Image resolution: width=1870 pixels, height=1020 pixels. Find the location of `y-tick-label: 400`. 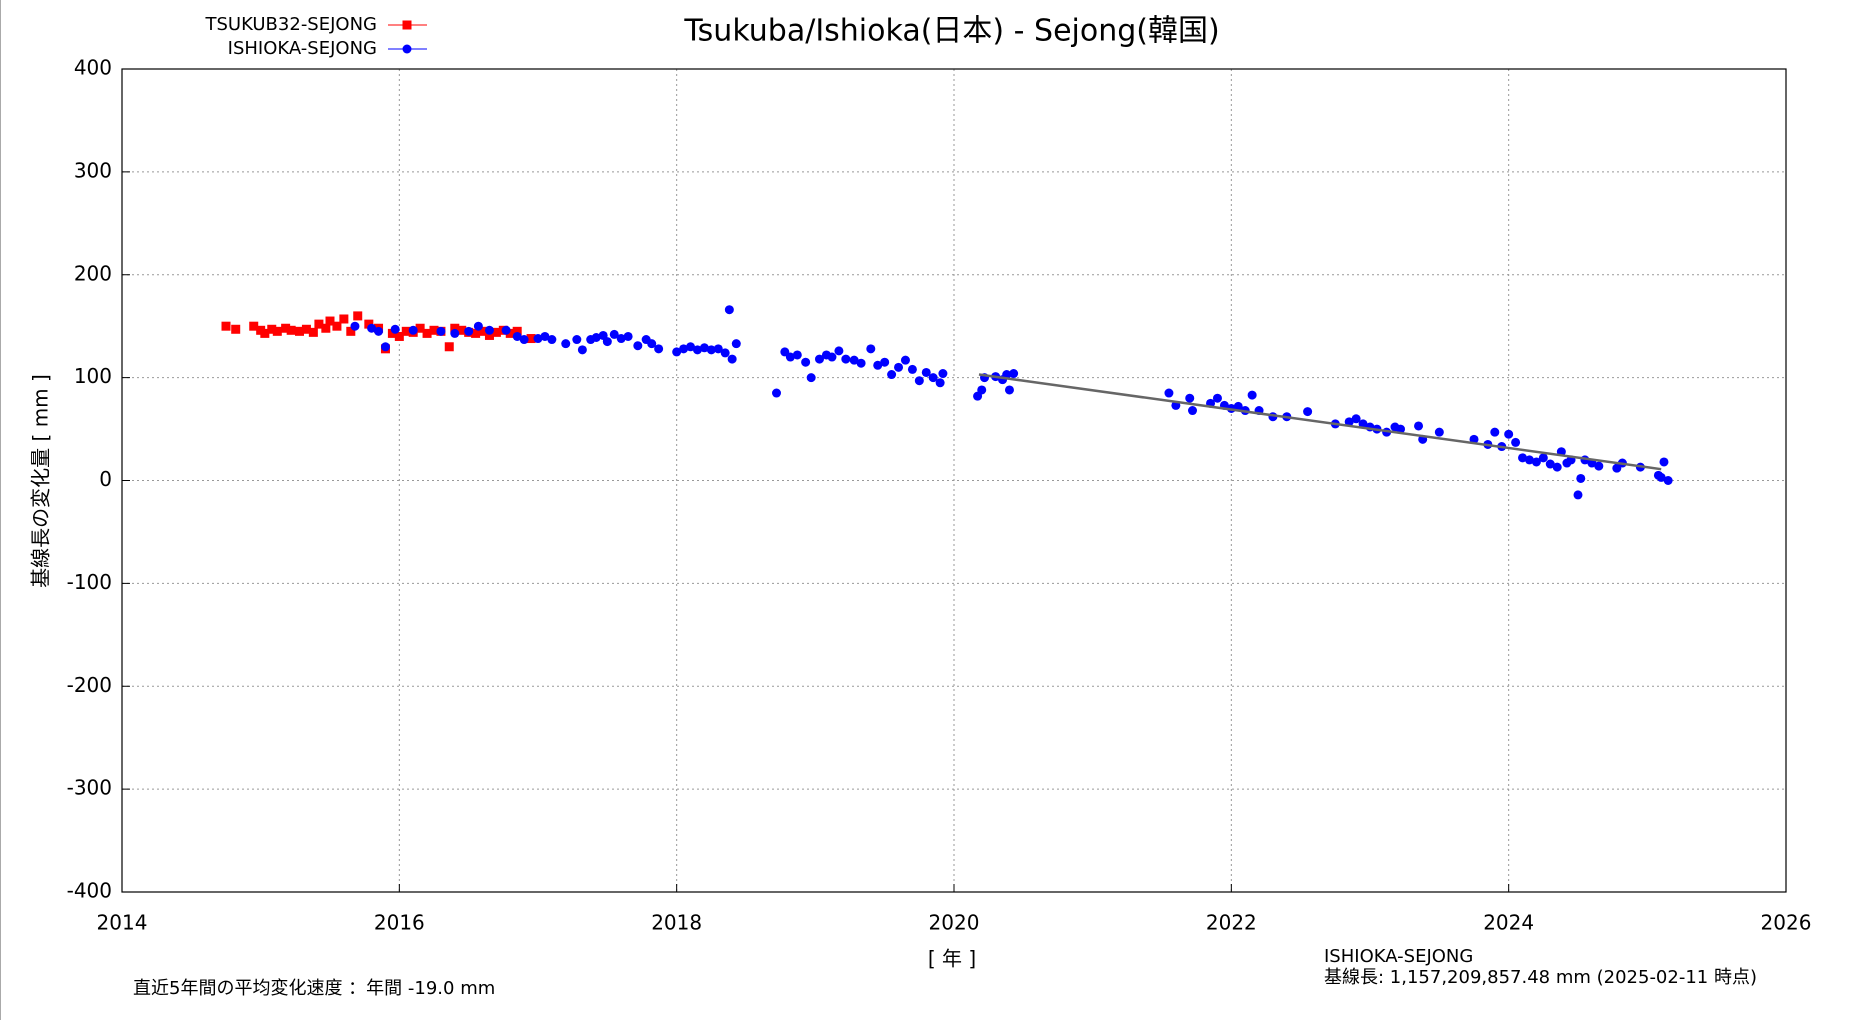

y-tick-label: 400 is located at coordinates (93, 68).